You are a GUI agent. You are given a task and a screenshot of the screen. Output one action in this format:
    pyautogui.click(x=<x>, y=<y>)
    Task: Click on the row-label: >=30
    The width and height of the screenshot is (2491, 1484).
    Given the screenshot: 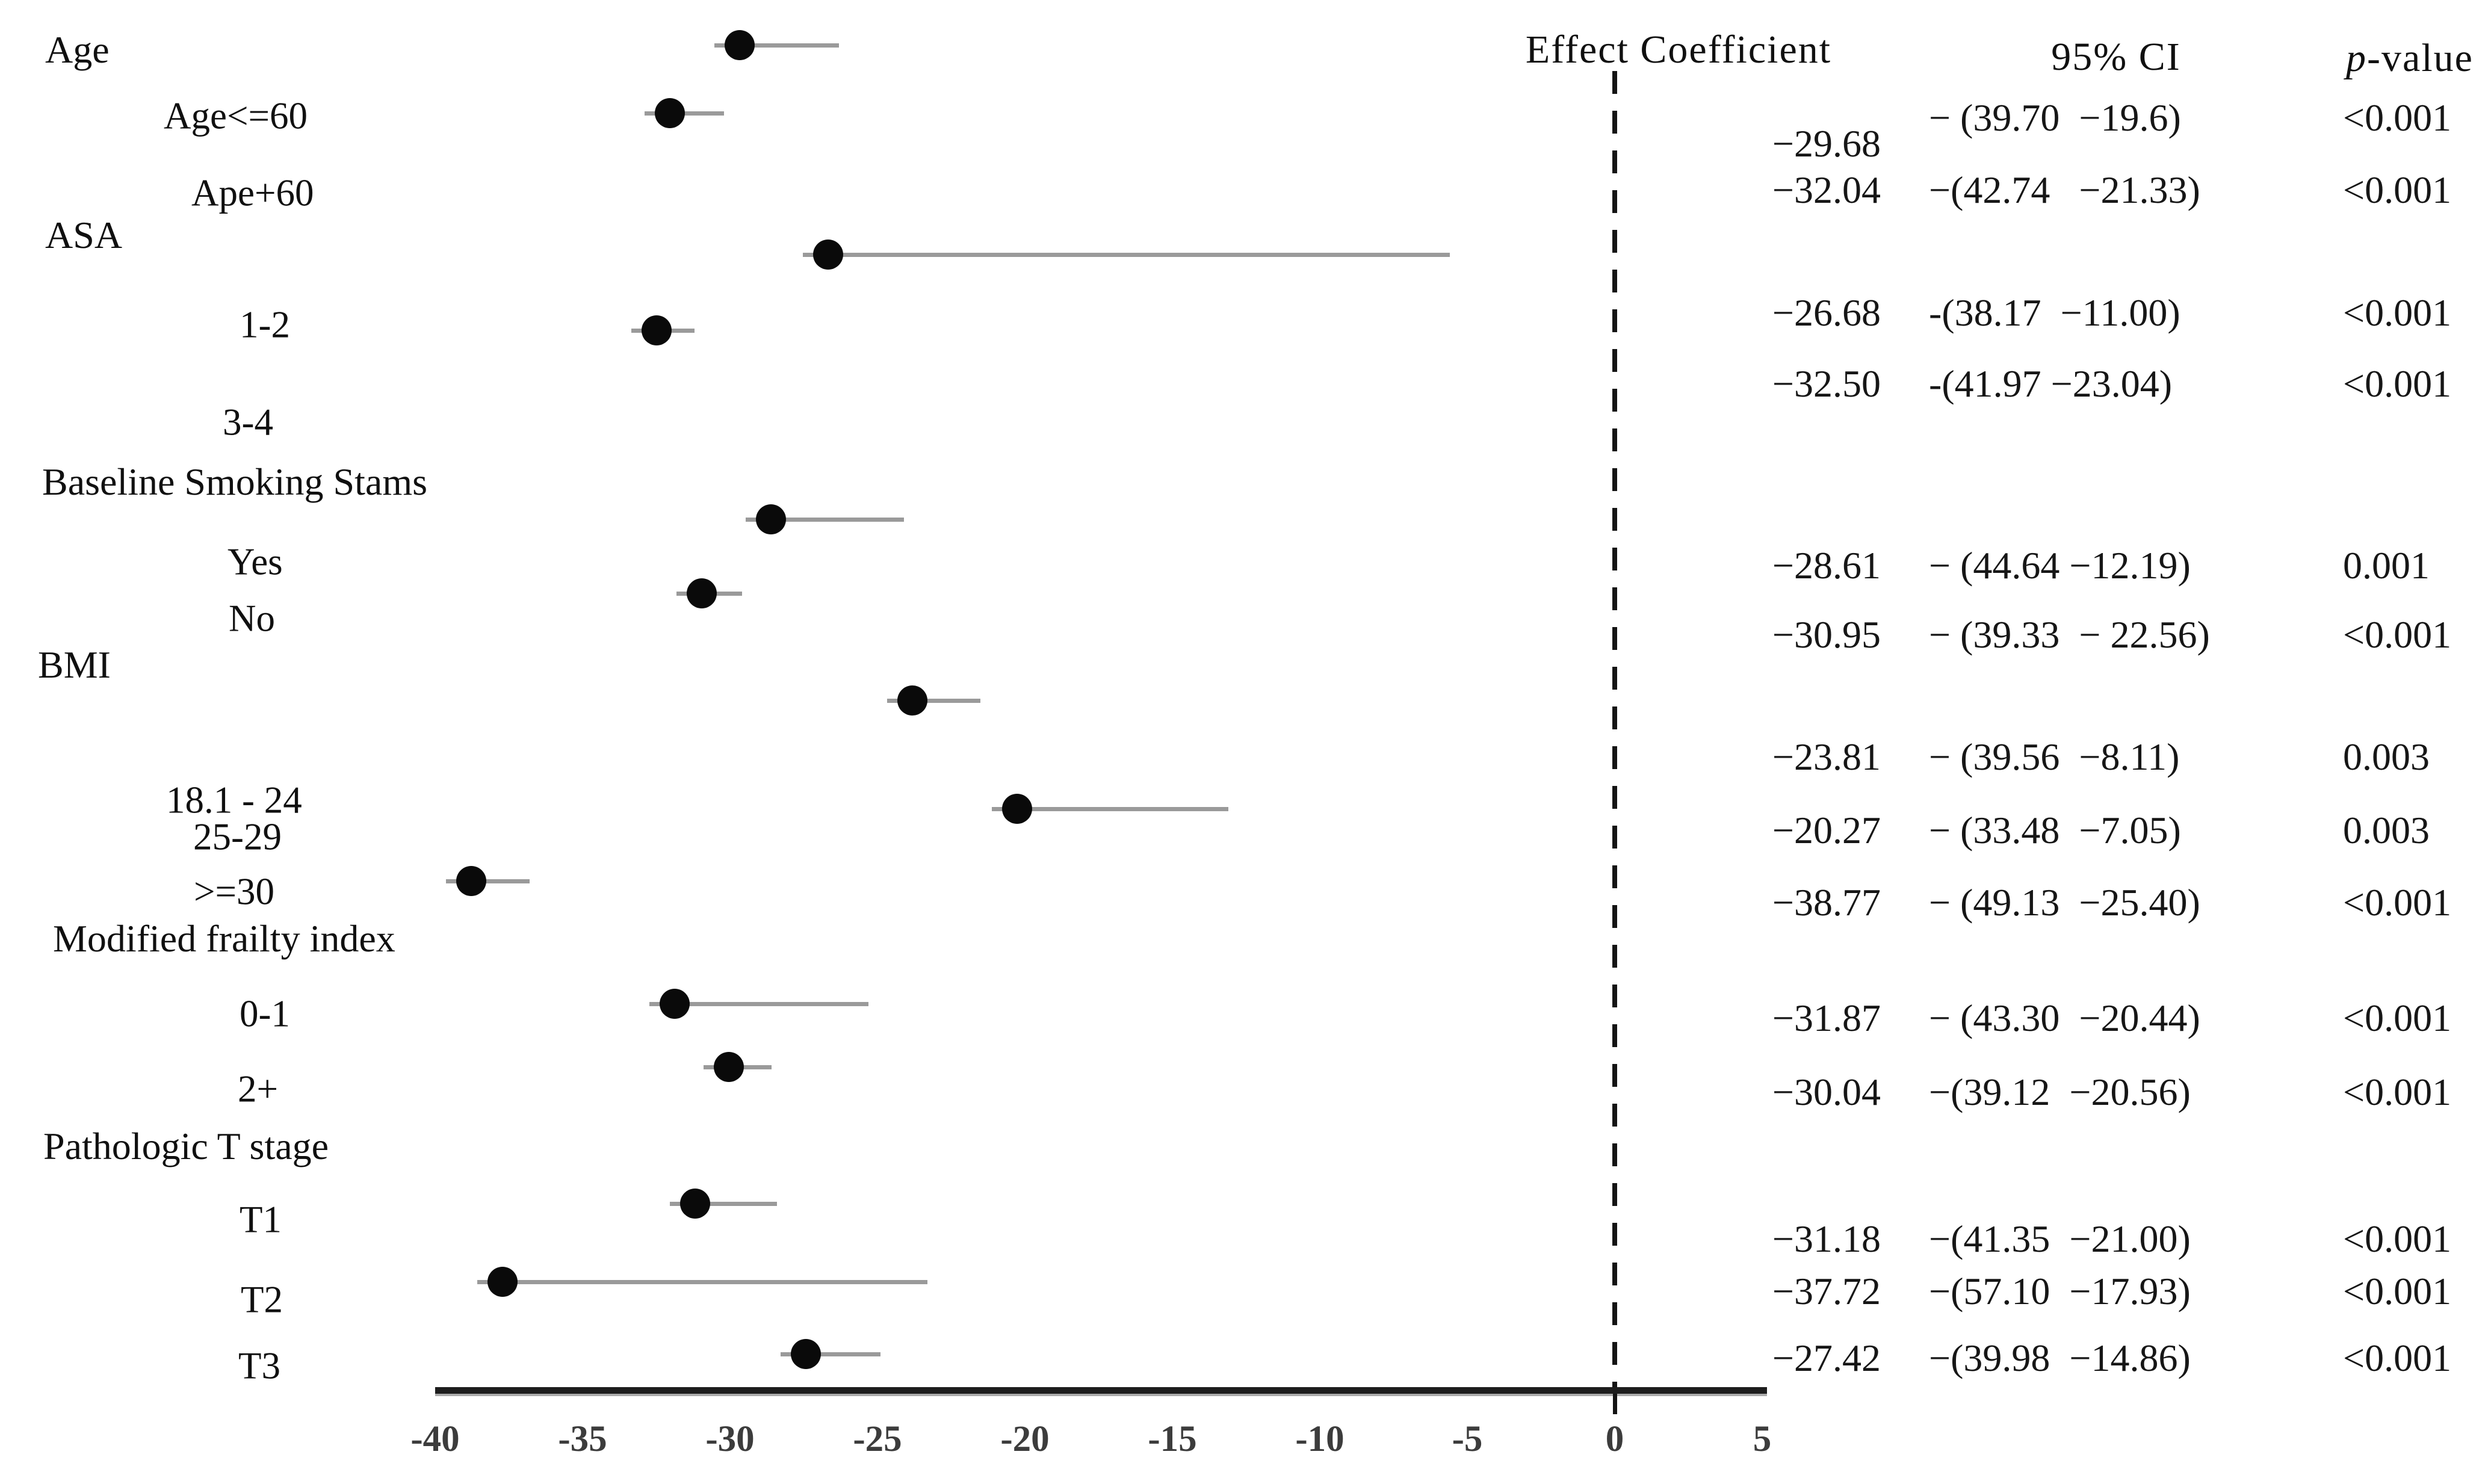 What is the action you would take?
    pyautogui.click(x=235, y=891)
    